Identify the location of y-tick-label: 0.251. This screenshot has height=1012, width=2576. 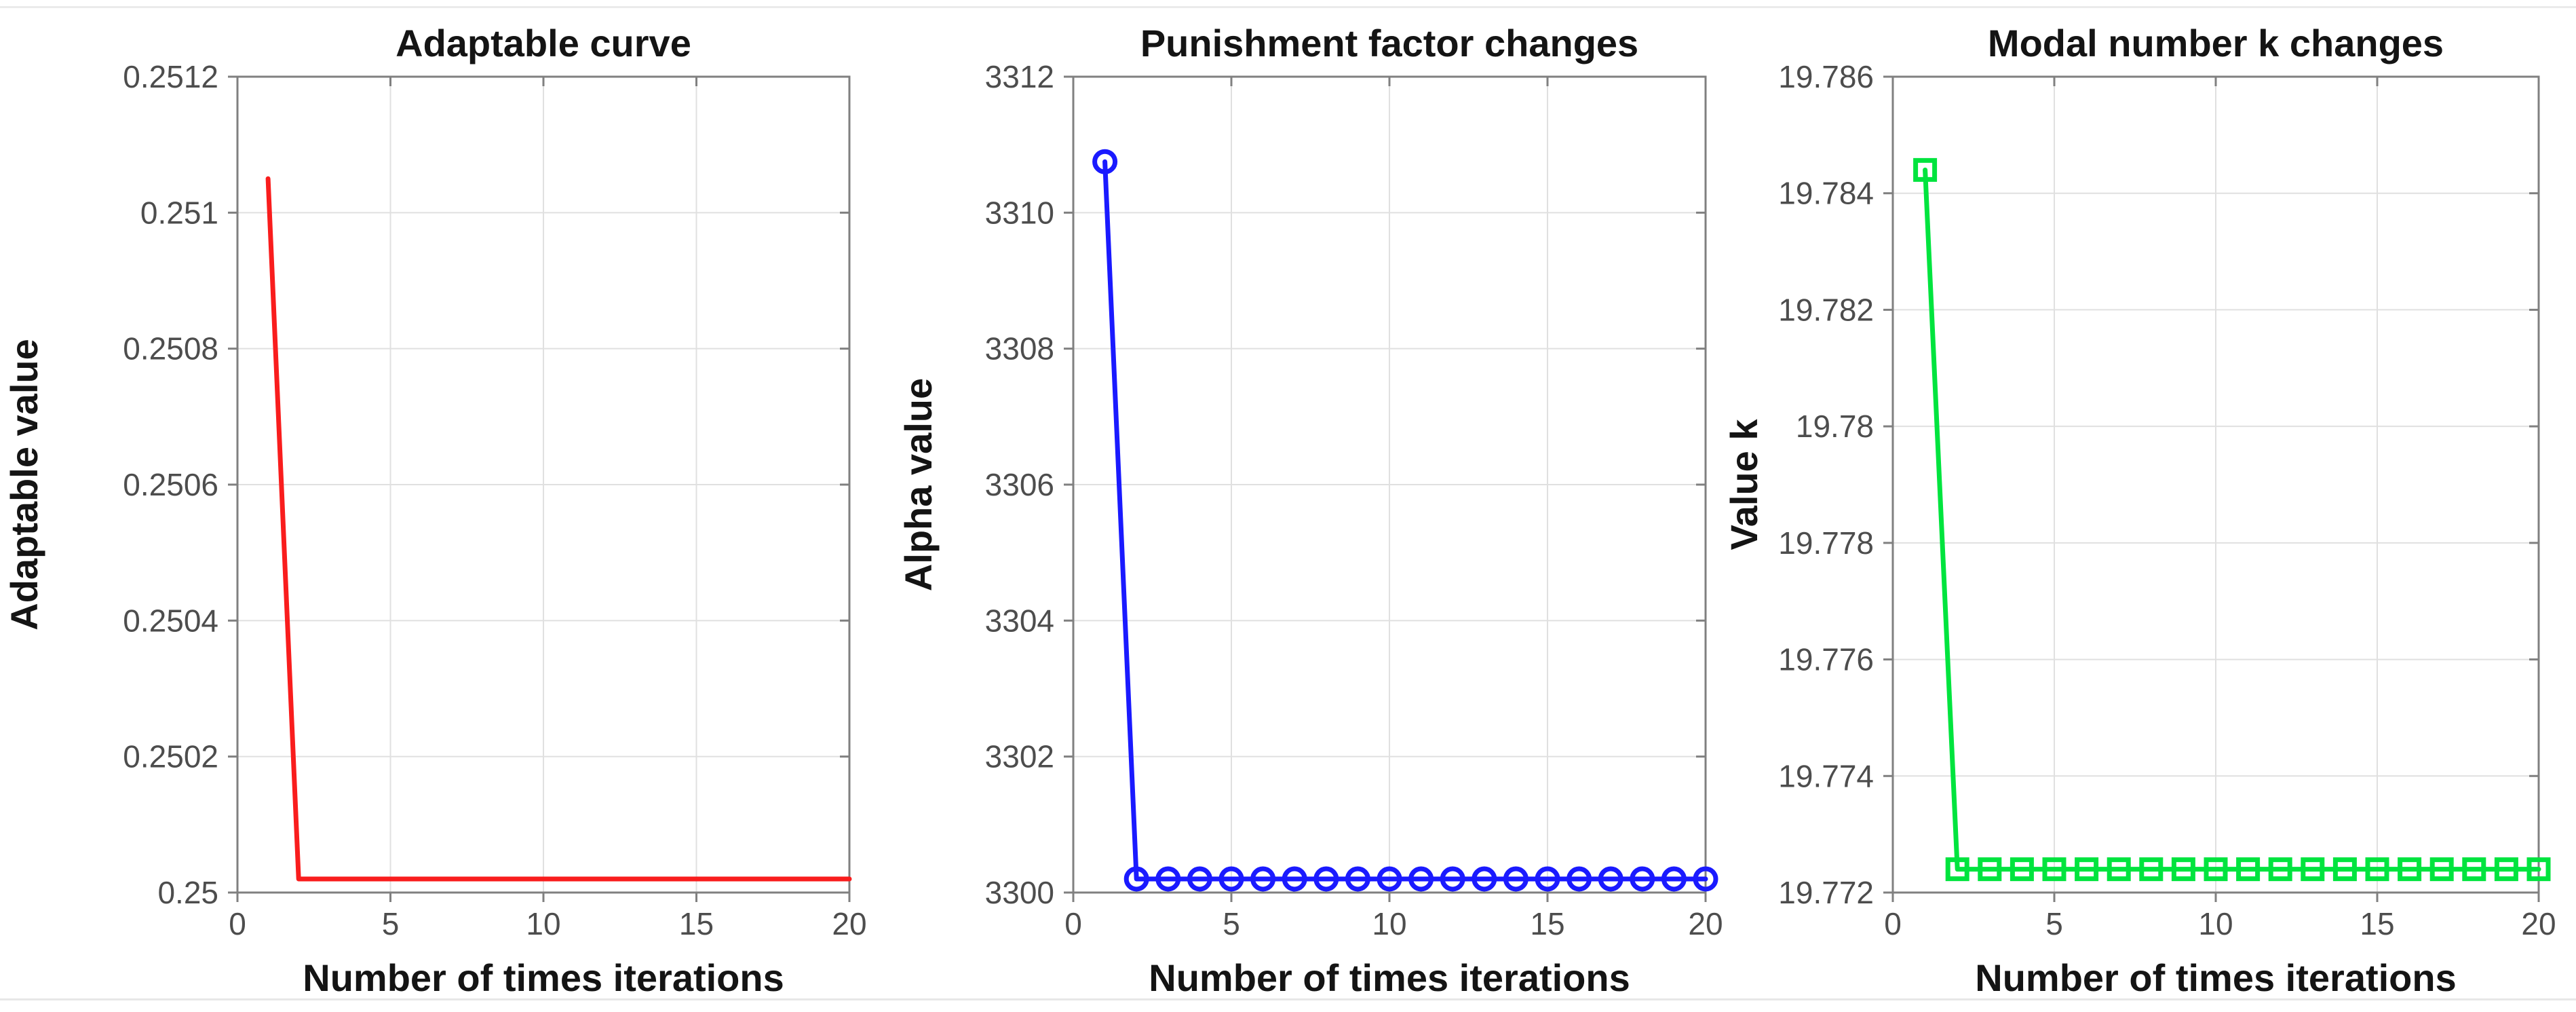
(179, 212).